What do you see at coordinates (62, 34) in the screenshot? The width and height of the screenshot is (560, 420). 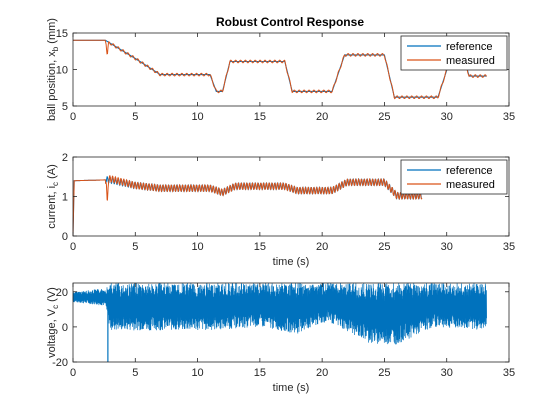 I see `y-tick-label: 15` at bounding box center [62, 34].